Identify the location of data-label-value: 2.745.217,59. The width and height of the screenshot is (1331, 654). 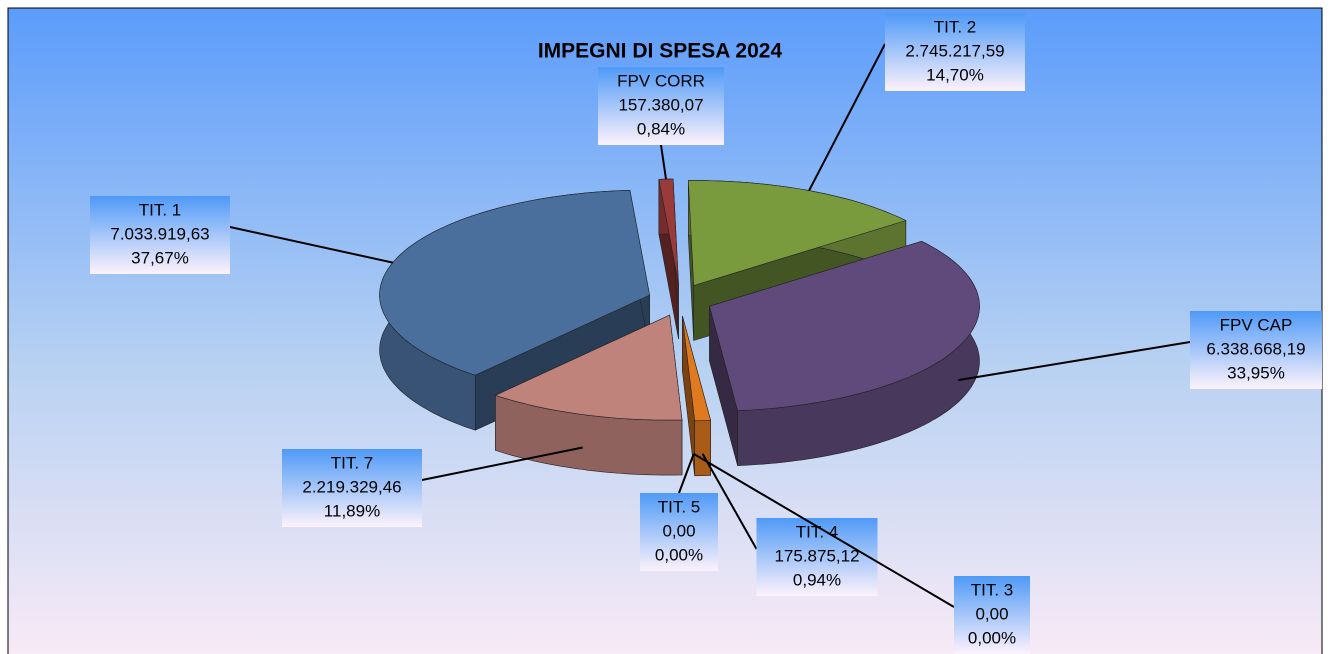
(954, 50).